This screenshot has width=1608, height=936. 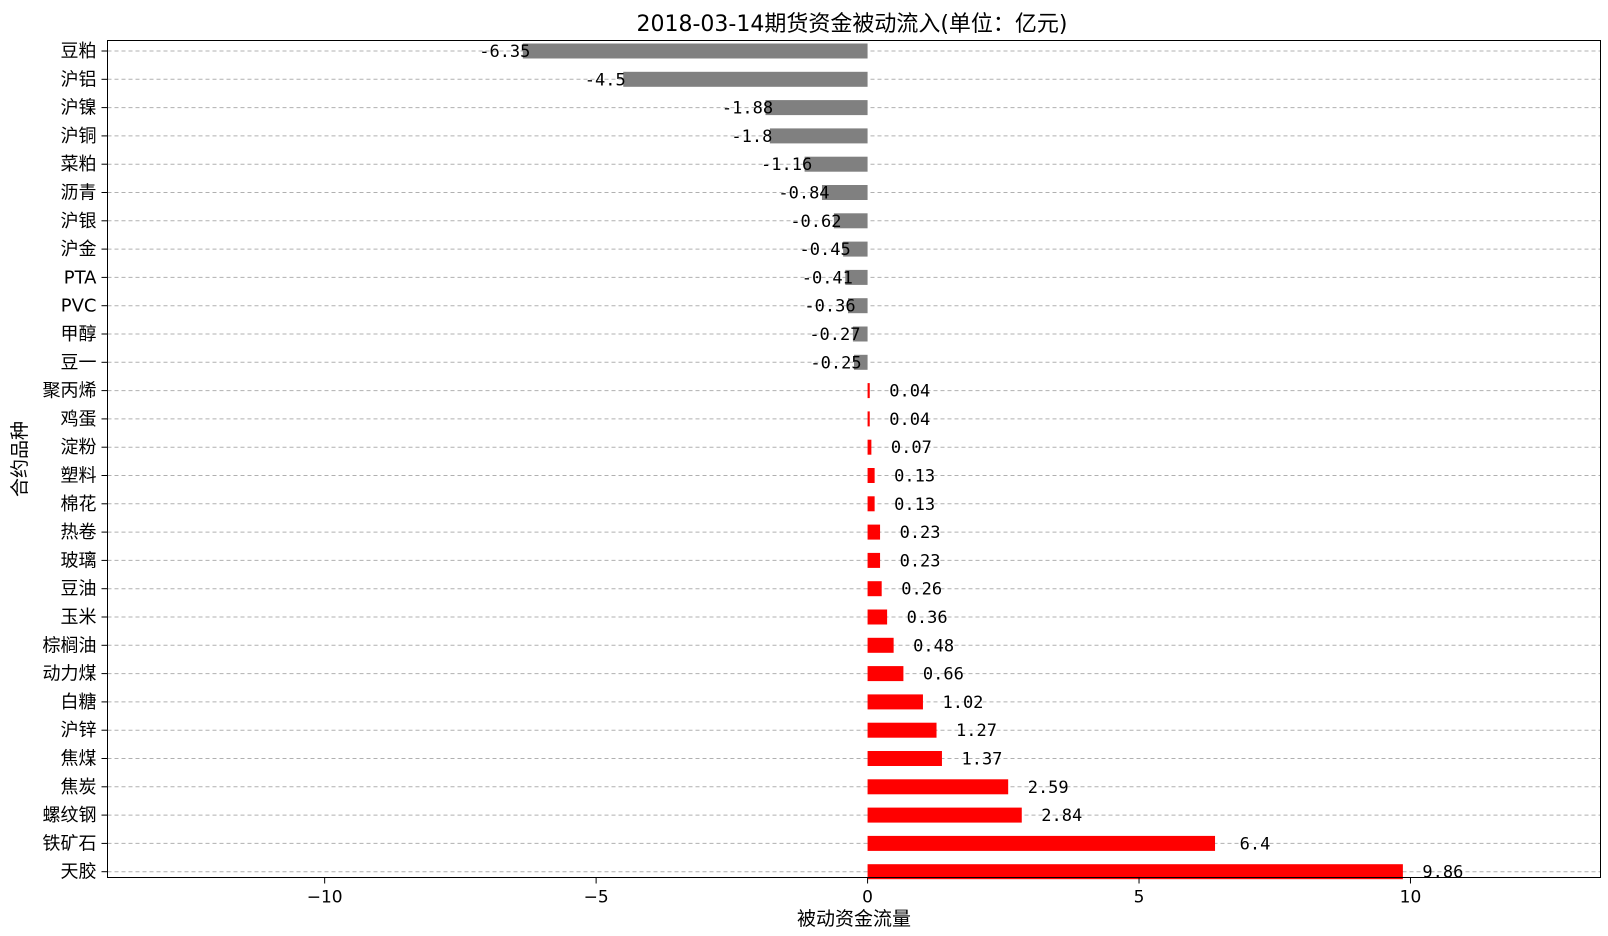 What do you see at coordinates (79, 617) in the screenshot?
I see `category-label: 玉米` at bounding box center [79, 617].